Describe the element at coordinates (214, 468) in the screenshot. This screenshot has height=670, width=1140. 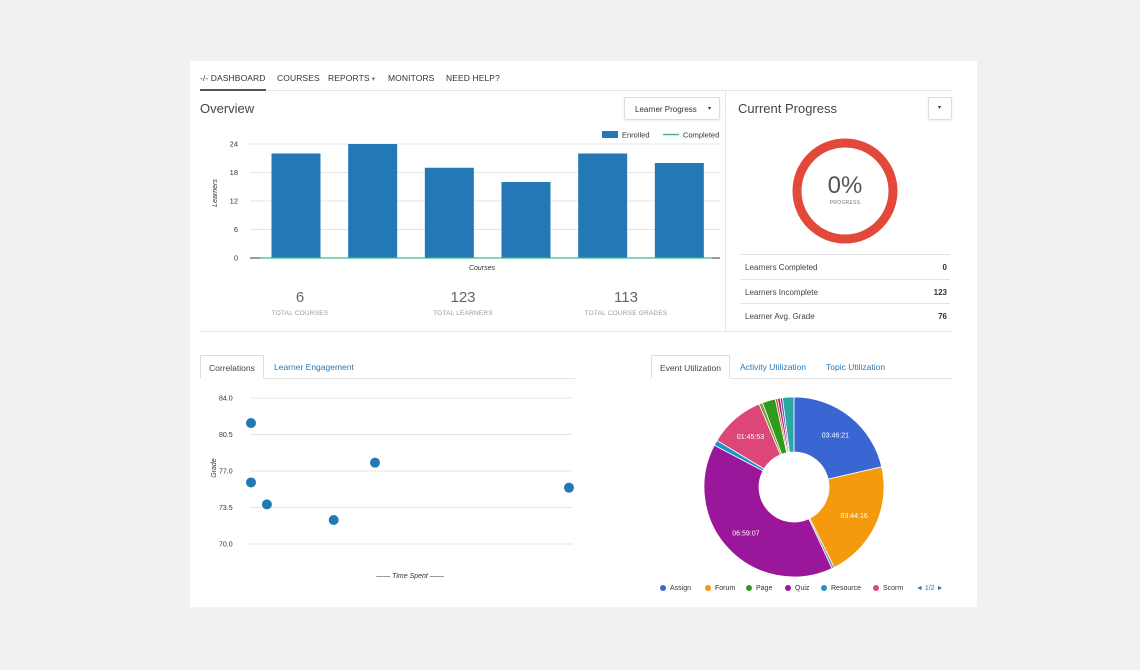
I see `scatter-y-axis-label: Grade` at that location.